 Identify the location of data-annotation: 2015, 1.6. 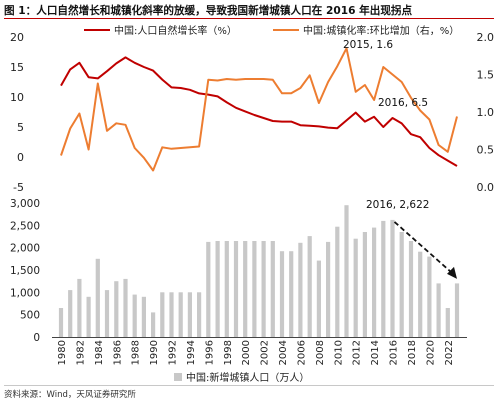
(368, 45).